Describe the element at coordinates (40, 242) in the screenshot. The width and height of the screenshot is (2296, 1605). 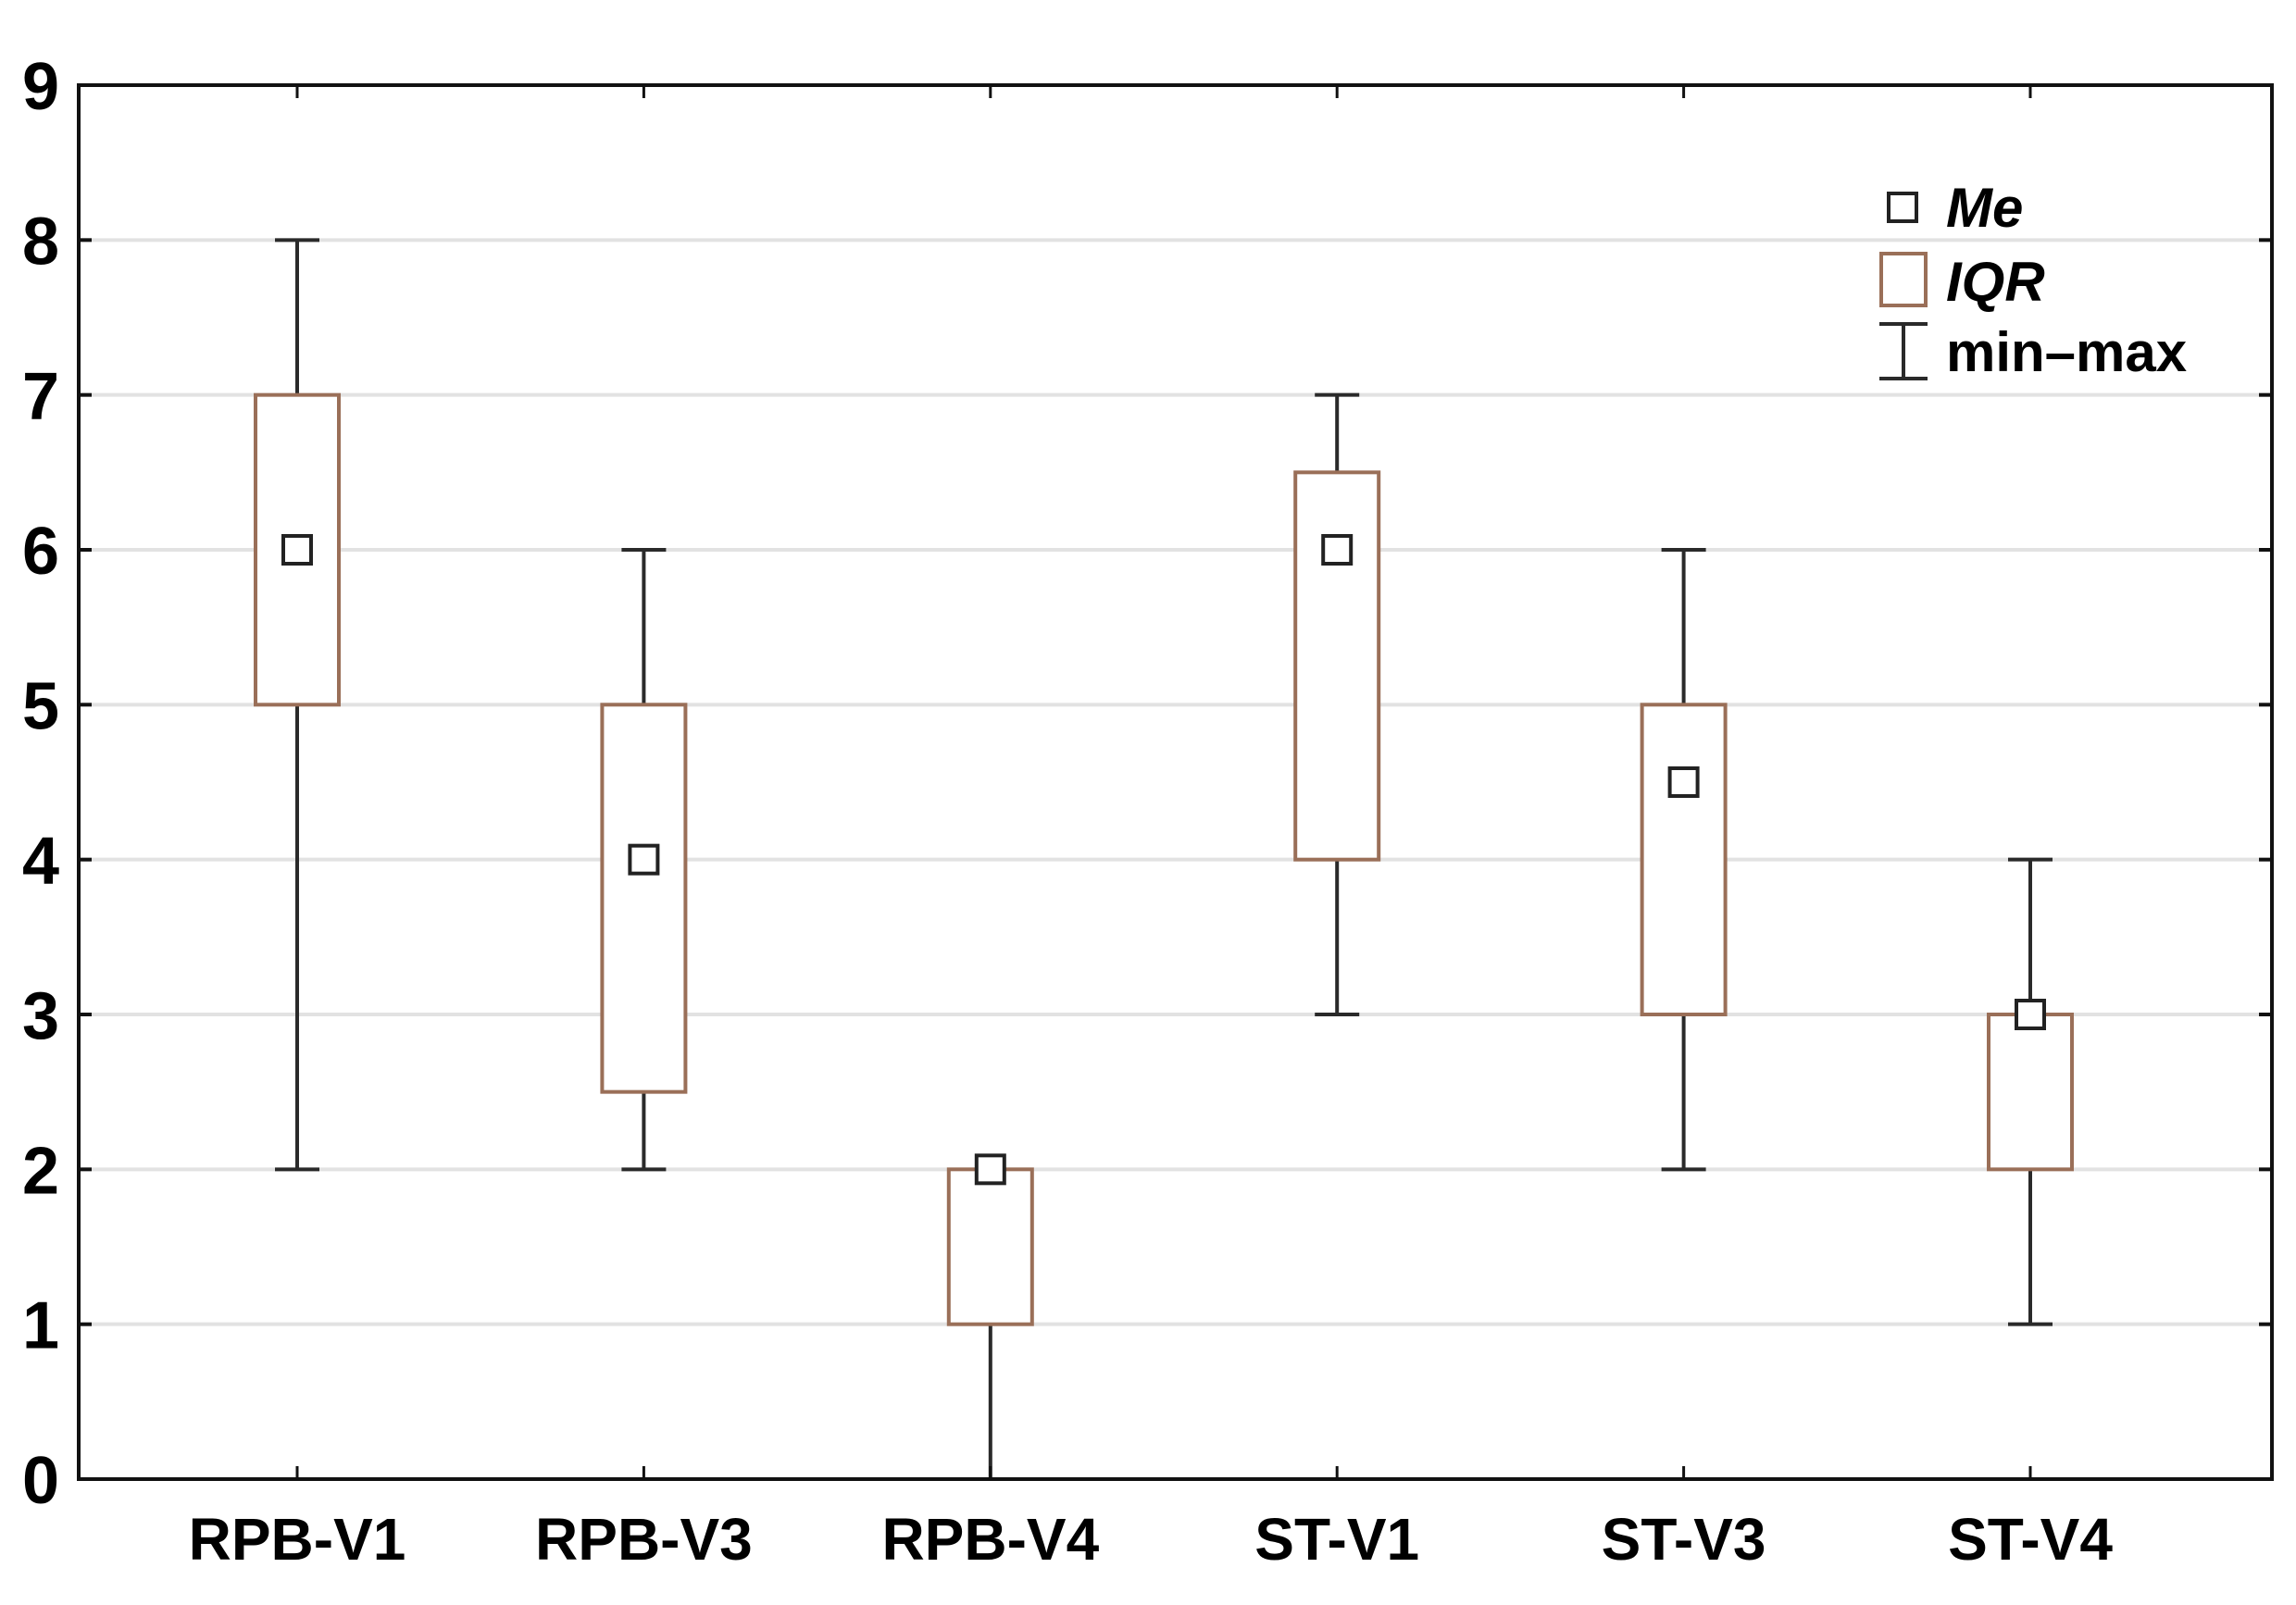
I see `y-tick-label: 8` at that location.